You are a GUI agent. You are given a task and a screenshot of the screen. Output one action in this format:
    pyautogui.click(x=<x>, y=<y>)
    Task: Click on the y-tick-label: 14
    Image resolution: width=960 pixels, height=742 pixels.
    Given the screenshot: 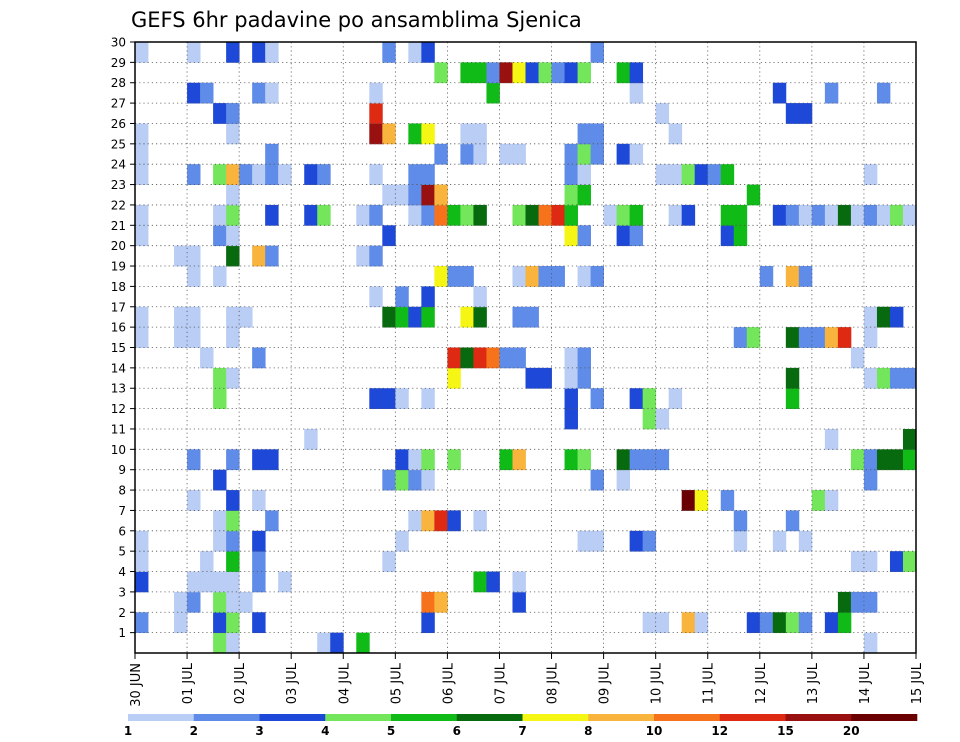 What is the action you would take?
    pyautogui.click(x=118, y=368)
    